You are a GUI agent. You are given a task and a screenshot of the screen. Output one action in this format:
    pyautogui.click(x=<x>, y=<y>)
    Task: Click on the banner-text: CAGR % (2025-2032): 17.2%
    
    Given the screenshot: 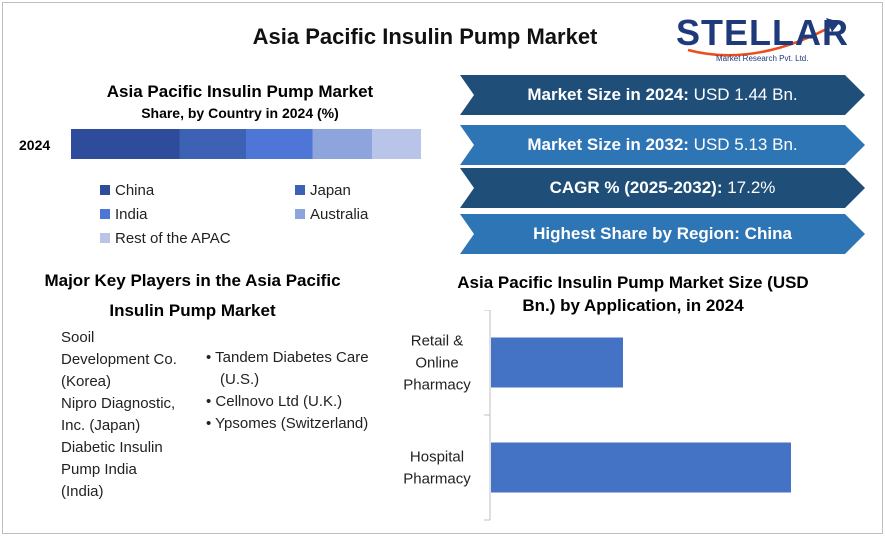 What is the action you would take?
    pyautogui.click(x=663, y=188)
    